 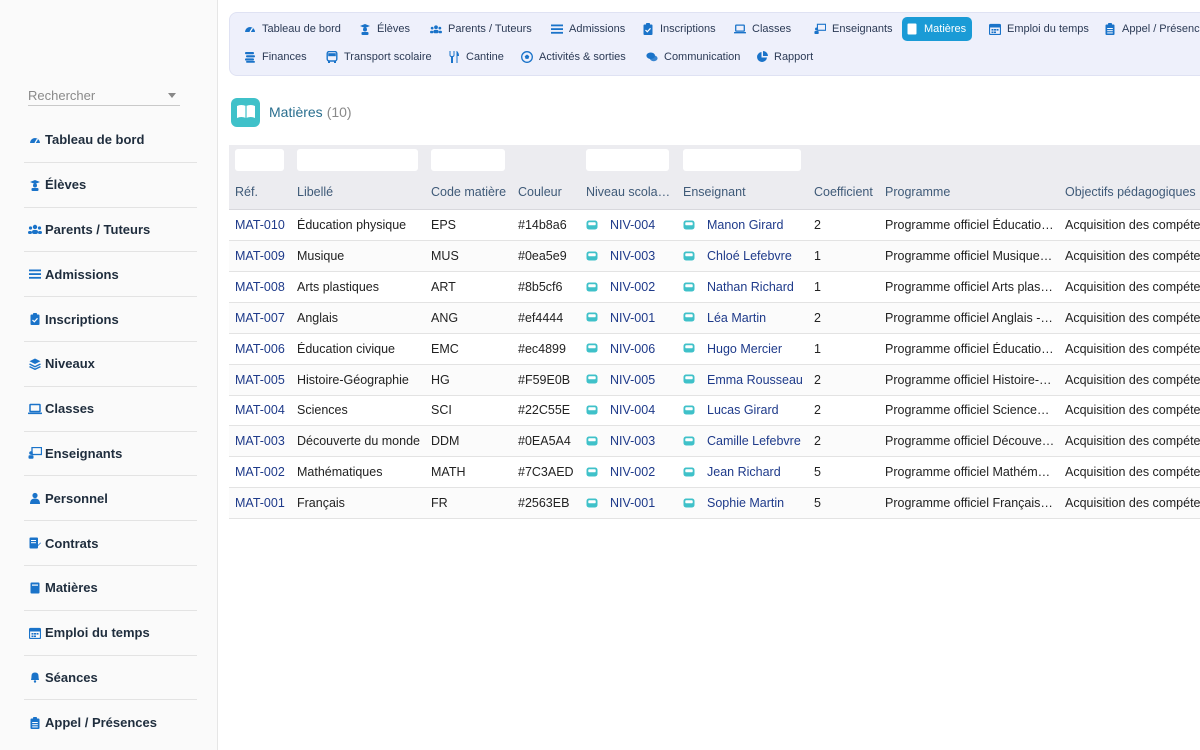 I want to click on cell-niveau-text: NIV-005, so click(x=633, y=379).